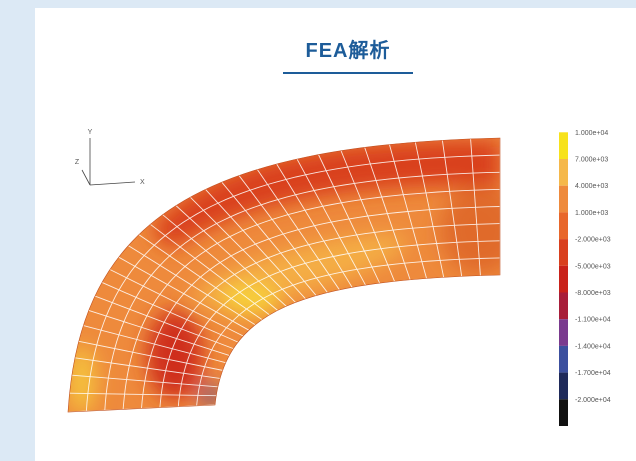  I want to click on legend-label: -1.400e+04, so click(593, 346).